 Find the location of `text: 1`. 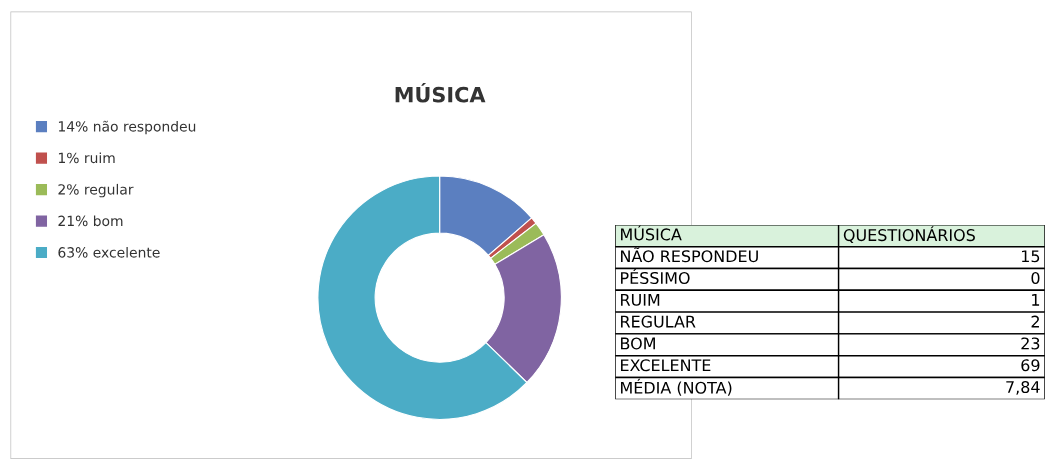

text: 1 is located at coordinates (1036, 299).